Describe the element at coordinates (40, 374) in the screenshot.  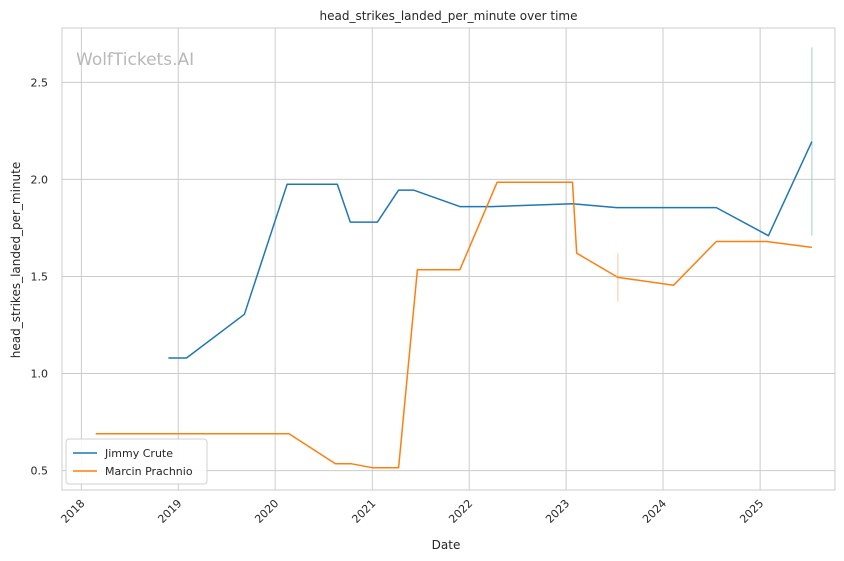
I see `y-tick-label: 1.0` at that location.